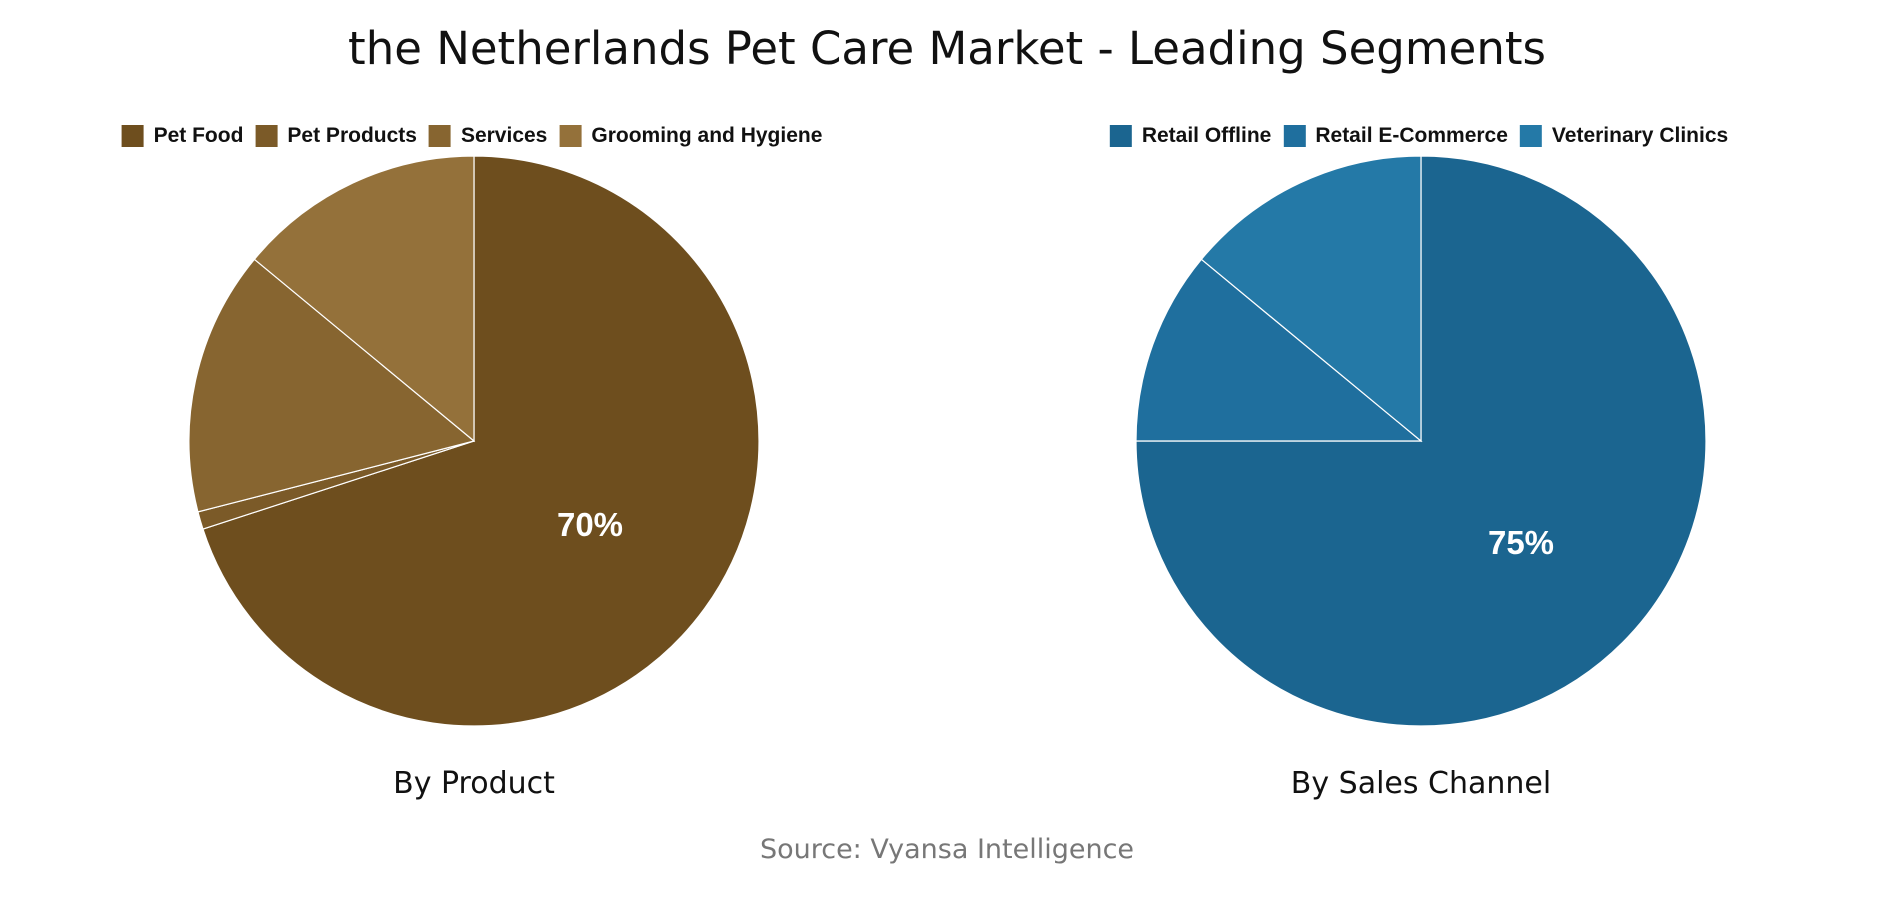 The height and width of the screenshot is (900, 1894). I want to click on legend-label: Services, so click(504, 135).